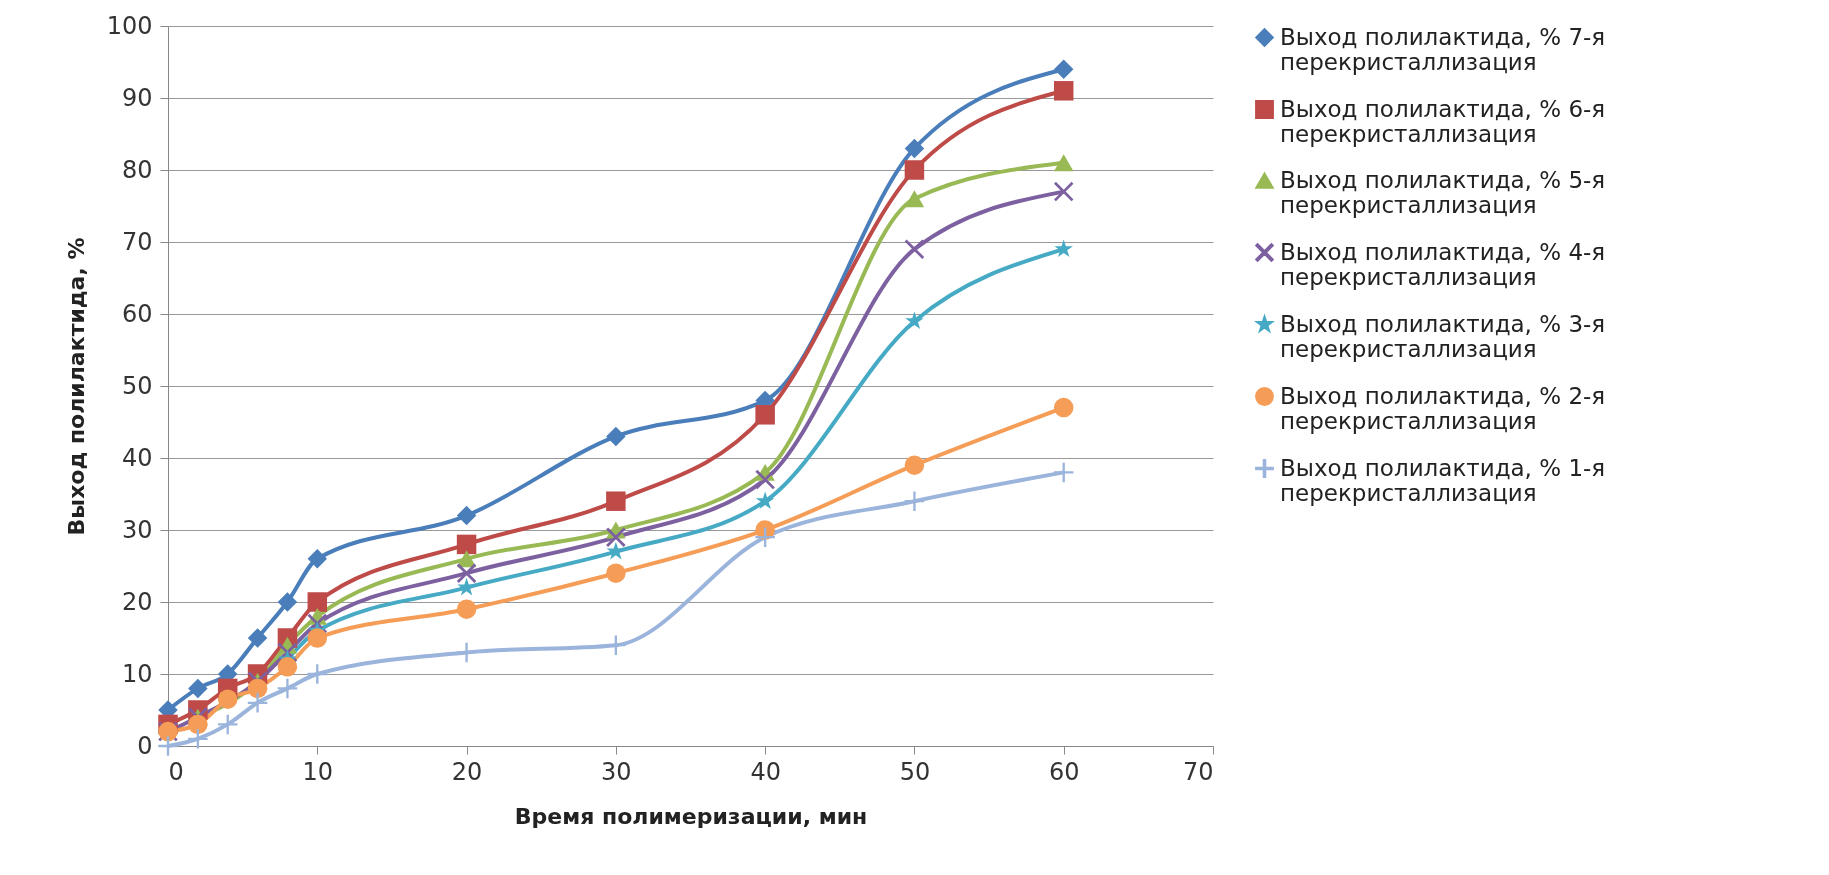  I want to click on y-axis-title: Выход полилактида, %, so click(76, 386).